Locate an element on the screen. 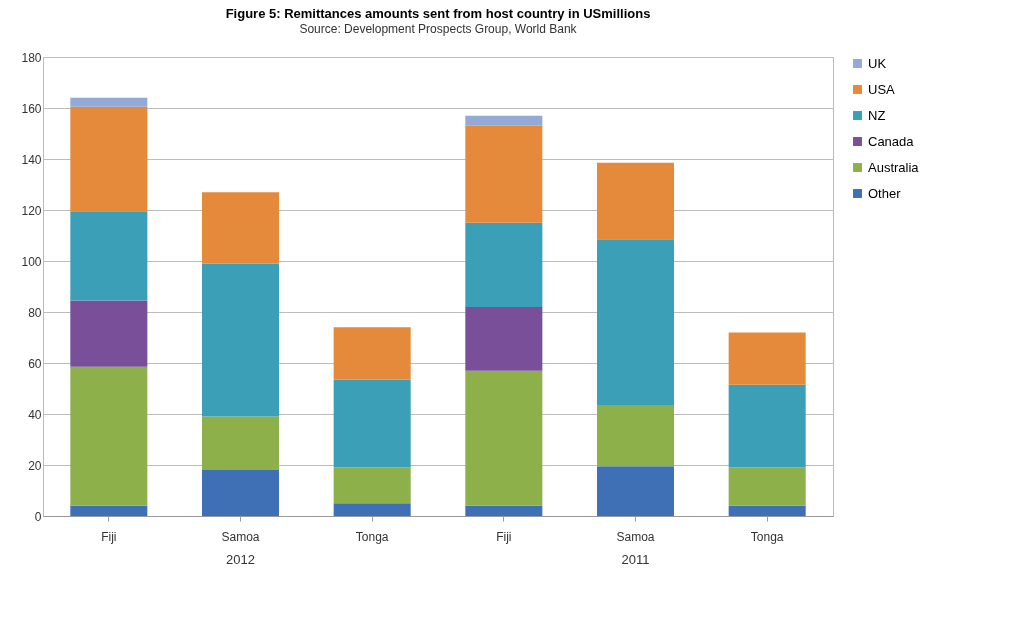 The image size is (1020, 621). y-tick-label: 120 is located at coordinates (31, 210).